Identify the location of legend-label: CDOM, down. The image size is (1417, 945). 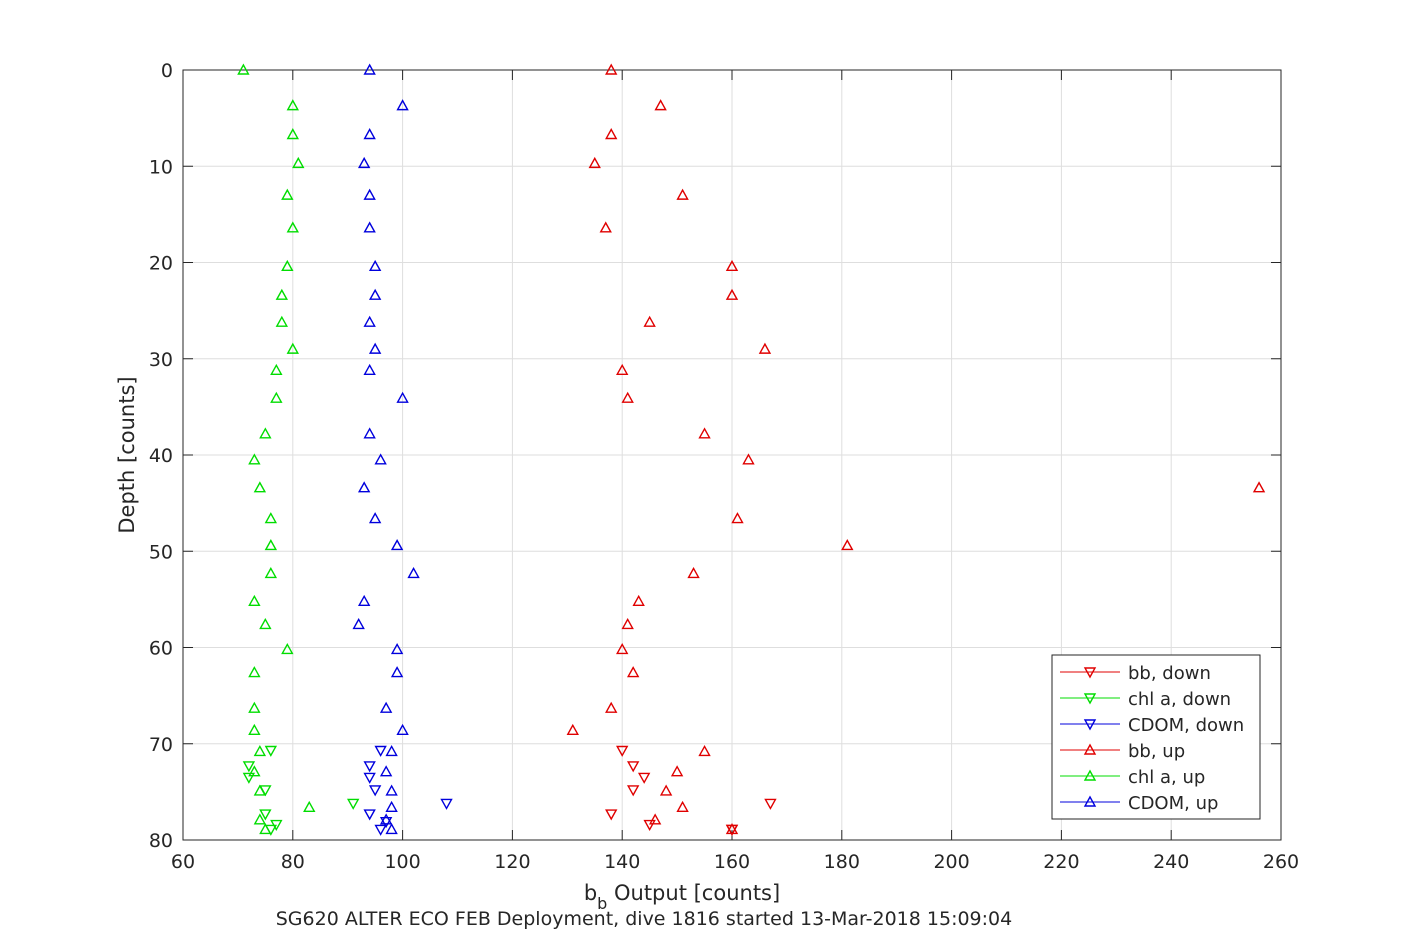
(1186, 725).